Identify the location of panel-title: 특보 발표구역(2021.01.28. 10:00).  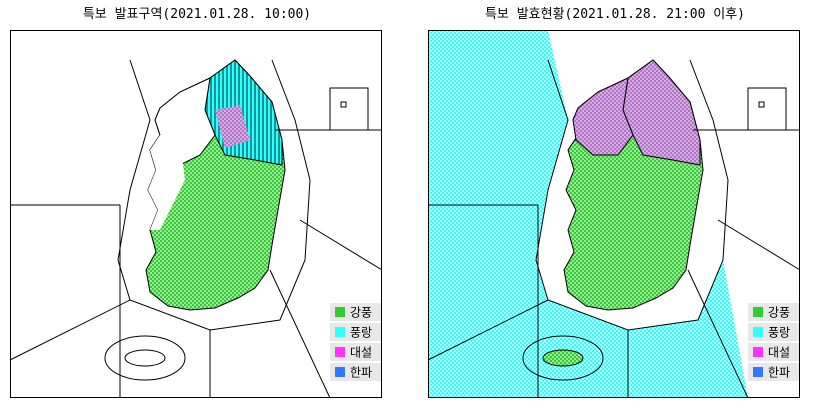
(197, 14).